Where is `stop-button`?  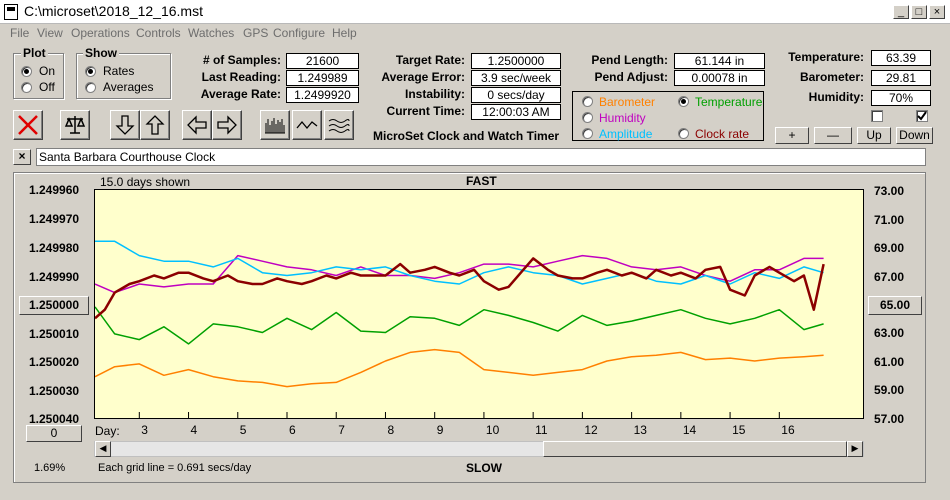 stop-button is located at coordinates (28, 125).